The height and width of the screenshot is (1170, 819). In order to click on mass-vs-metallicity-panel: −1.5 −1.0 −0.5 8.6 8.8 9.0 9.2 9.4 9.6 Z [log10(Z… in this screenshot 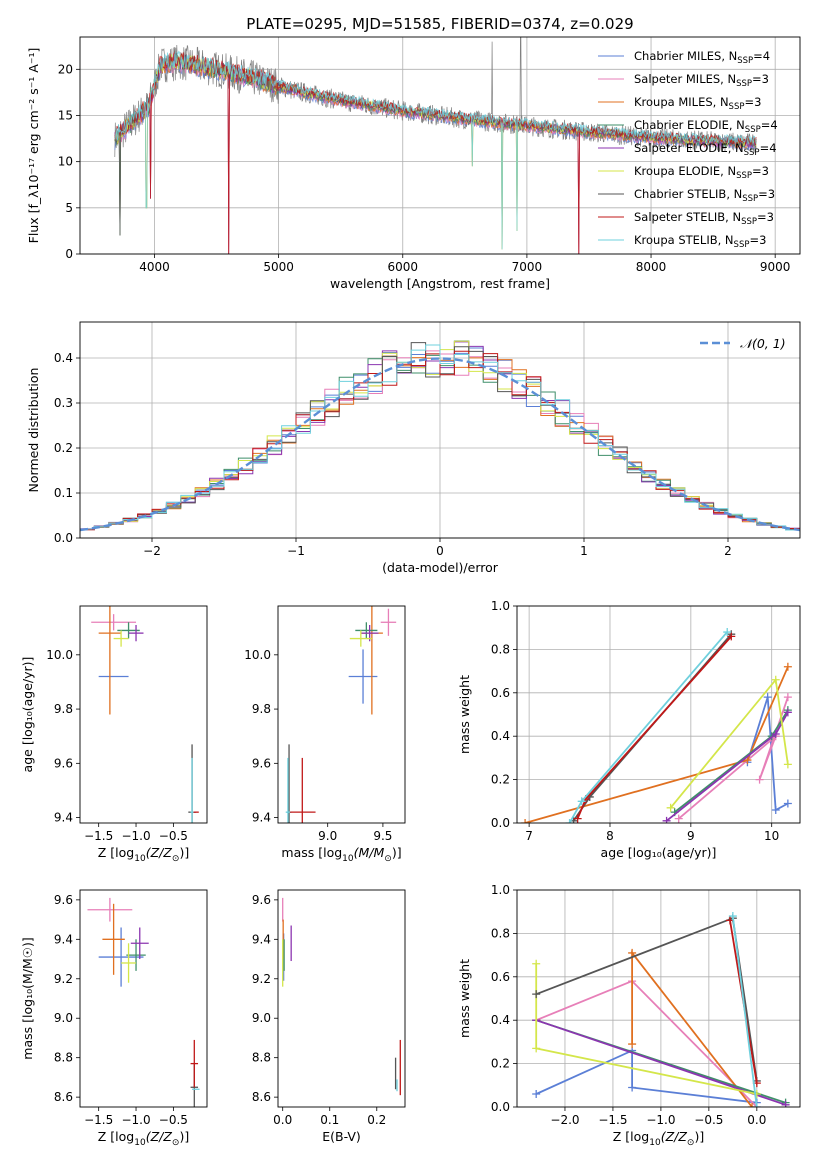, I will do `click(114, 1018)`.